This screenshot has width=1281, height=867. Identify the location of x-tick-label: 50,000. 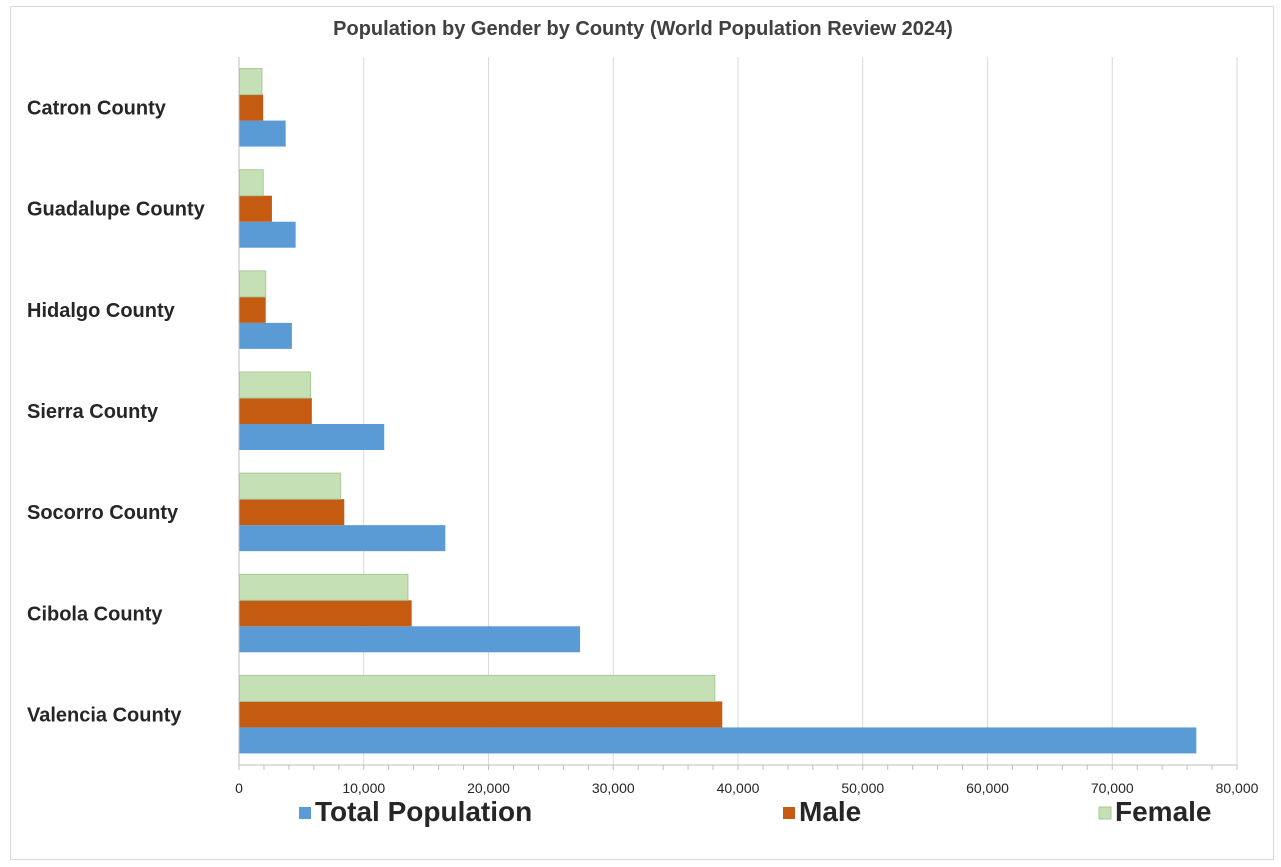
(862, 788).